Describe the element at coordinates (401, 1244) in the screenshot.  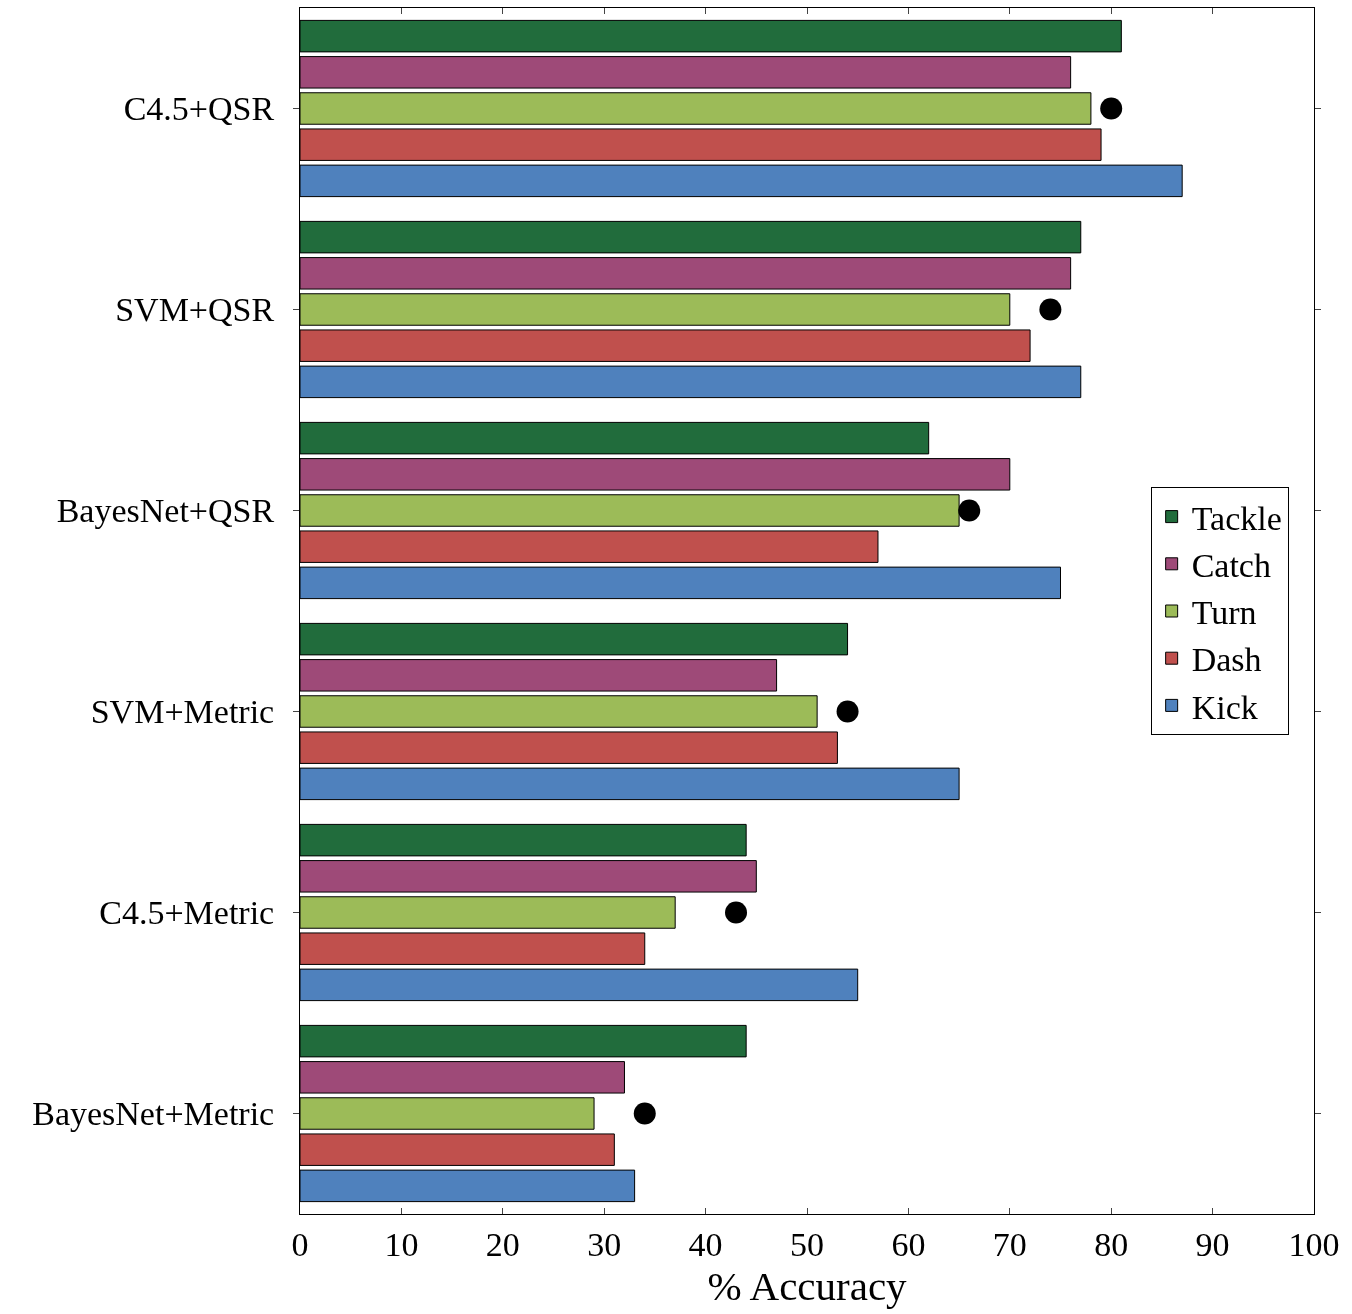
I see `x-tick-label: 10` at that location.